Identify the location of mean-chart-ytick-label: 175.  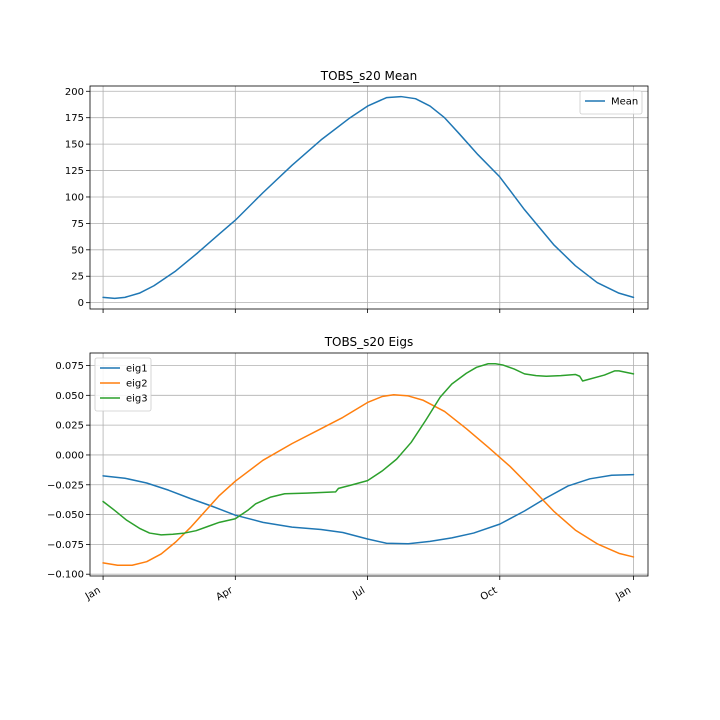
(74, 118).